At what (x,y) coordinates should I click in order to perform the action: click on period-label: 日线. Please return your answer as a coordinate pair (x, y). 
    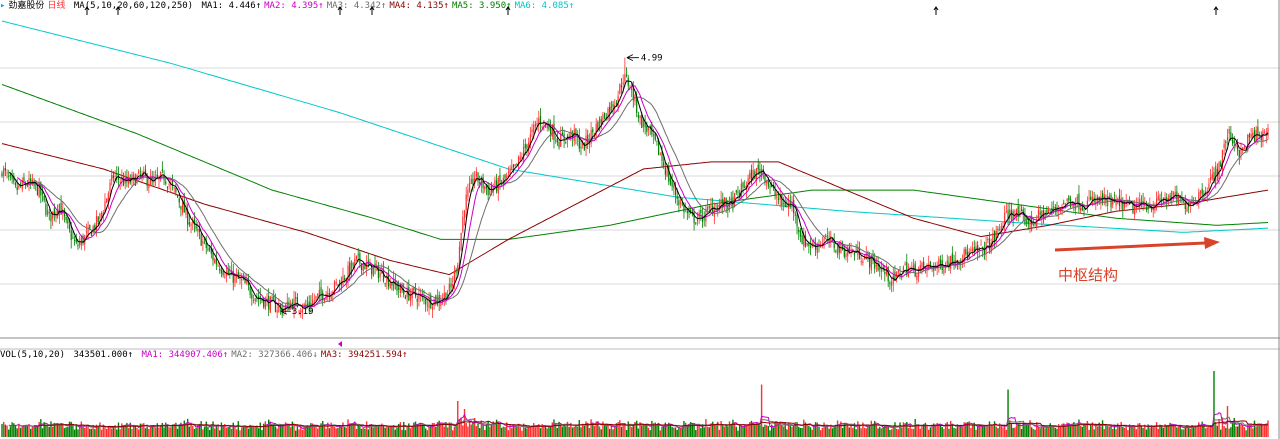
    Looking at the image, I should click on (56, 6).